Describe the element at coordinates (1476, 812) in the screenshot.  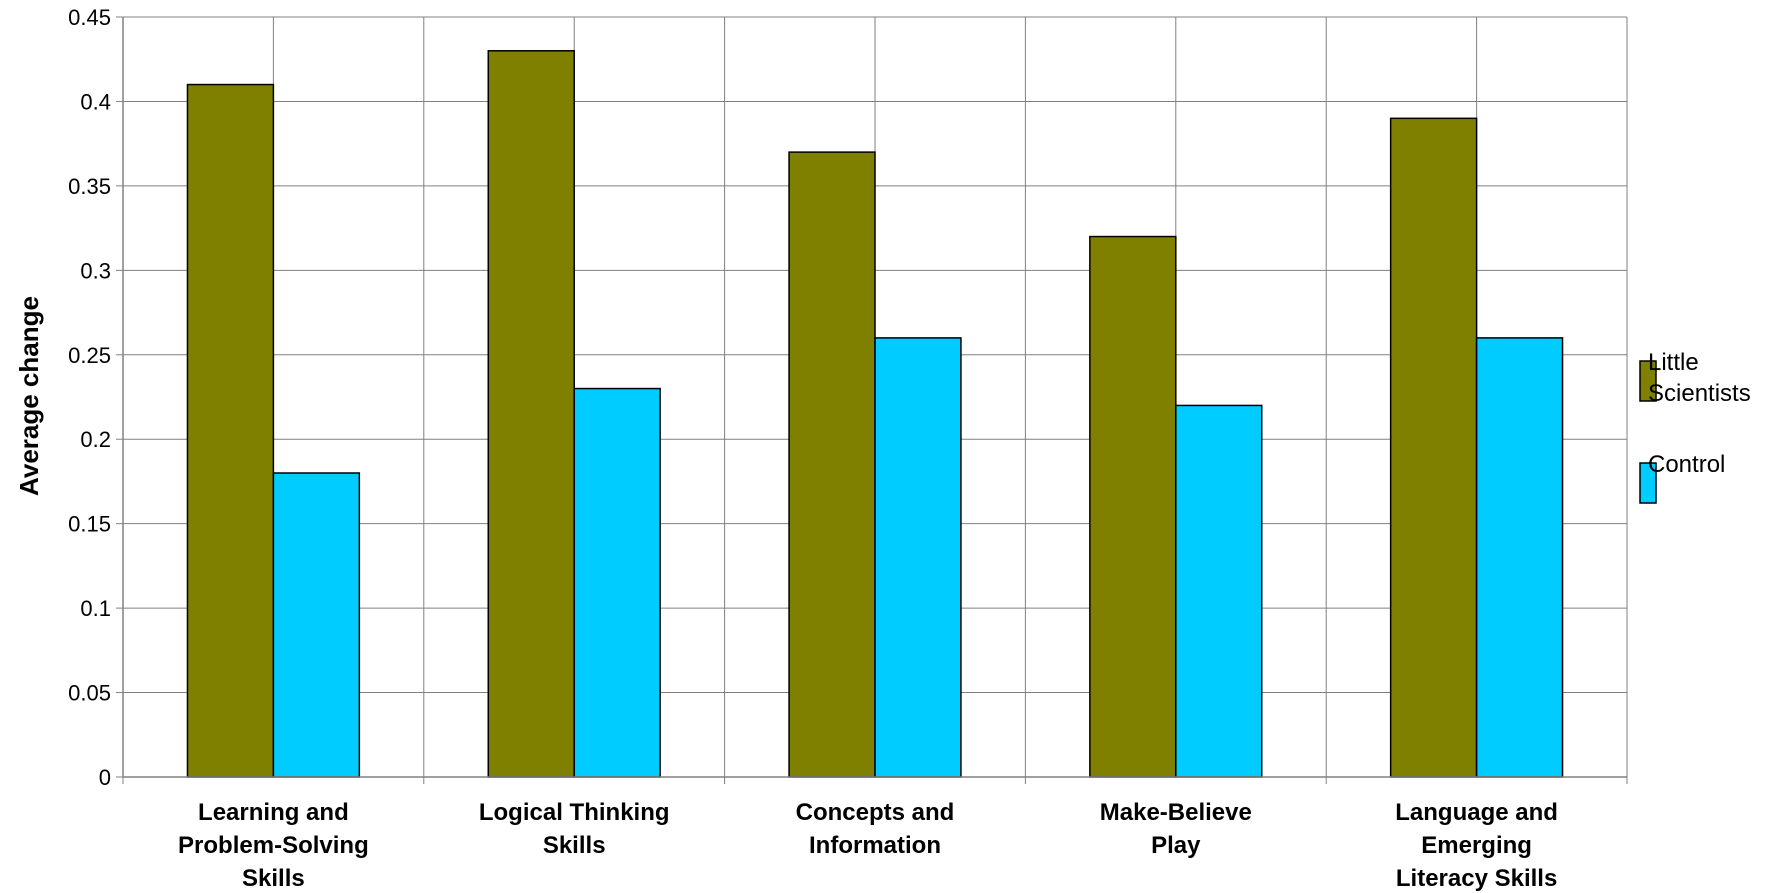
I see `x-category-label: Language and` at that location.